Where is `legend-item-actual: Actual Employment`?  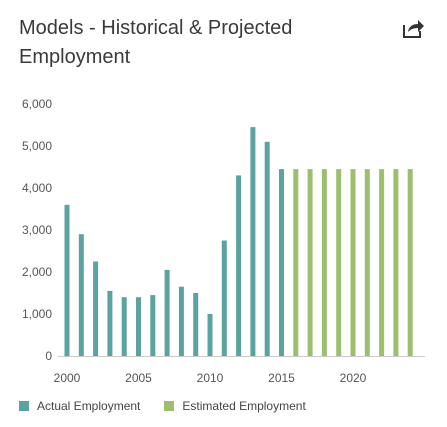 legend-item-actual: Actual Employment is located at coordinates (79, 406).